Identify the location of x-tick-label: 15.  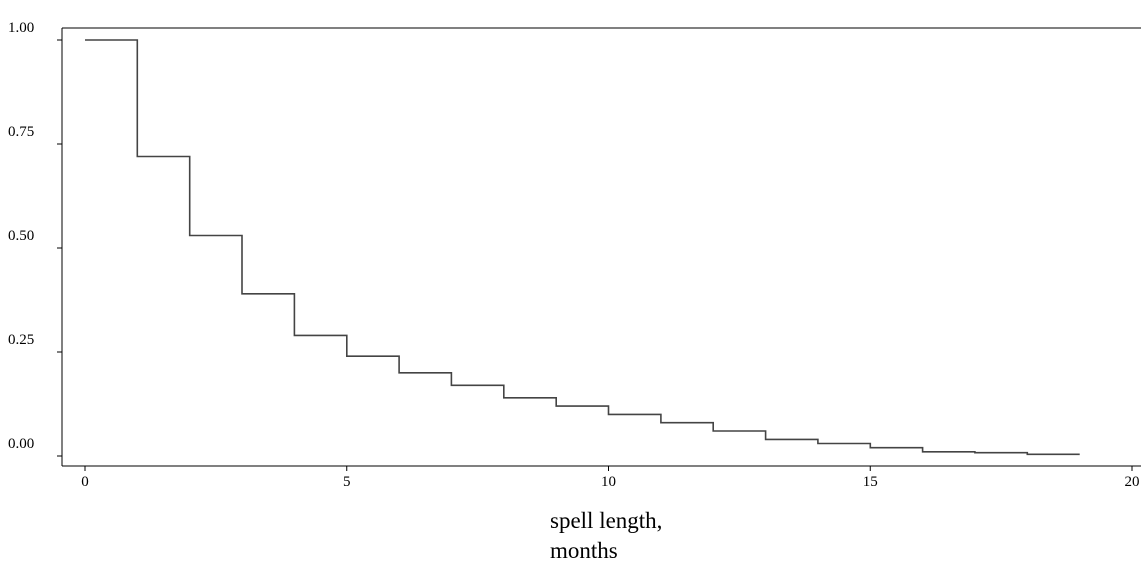
(870, 482).